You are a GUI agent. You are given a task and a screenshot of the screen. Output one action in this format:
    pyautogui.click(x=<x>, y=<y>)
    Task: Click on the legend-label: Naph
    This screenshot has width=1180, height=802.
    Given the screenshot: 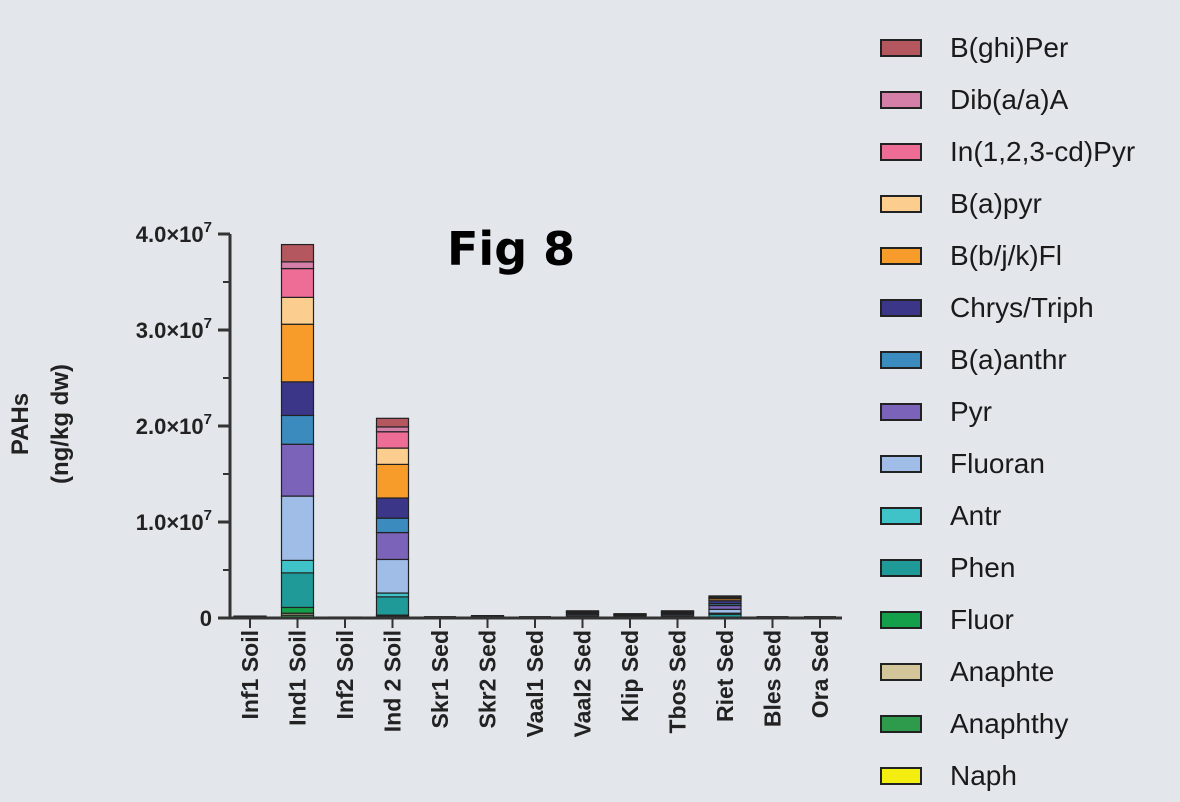 What is the action you would take?
    pyautogui.click(x=983, y=775)
    